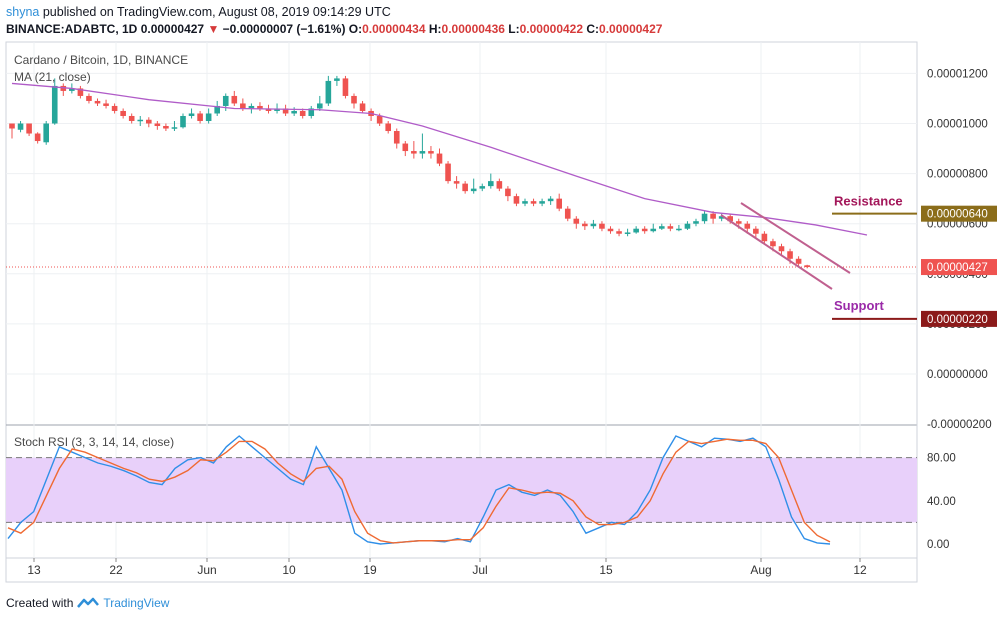  What do you see at coordinates (514, 29) in the screenshot?
I see `low-label: L:` at bounding box center [514, 29].